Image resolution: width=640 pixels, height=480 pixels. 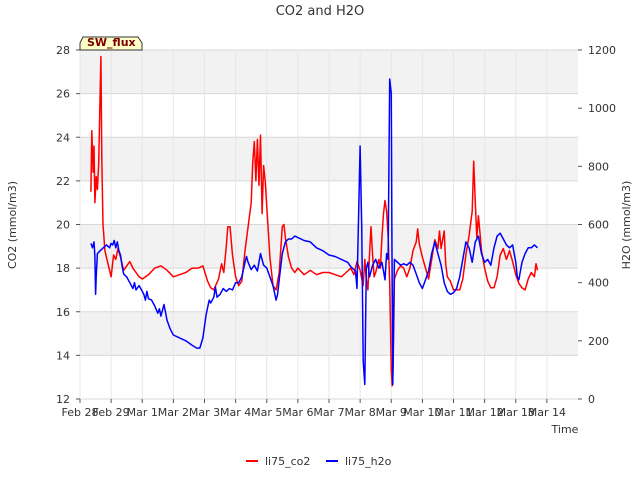 What do you see at coordinates (319, 461) in the screenshot?
I see `legend: li75_co2 li75_h2o` at bounding box center [319, 461].